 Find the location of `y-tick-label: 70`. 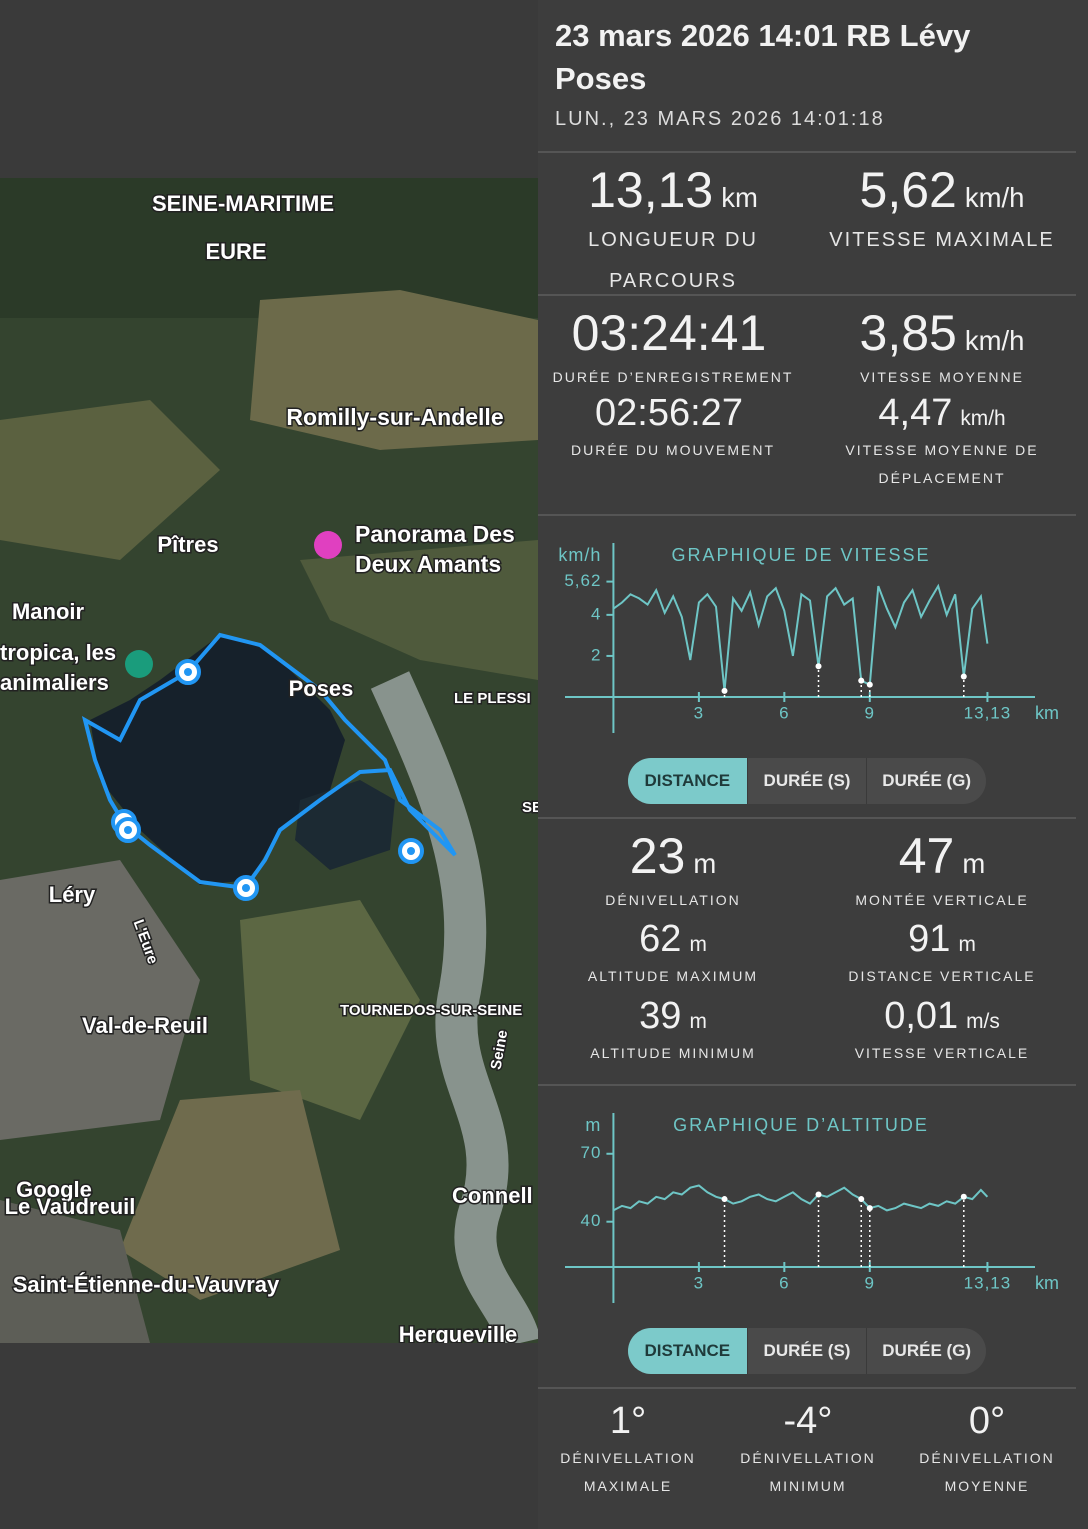

y-tick-label: 70 is located at coordinates (591, 1152).